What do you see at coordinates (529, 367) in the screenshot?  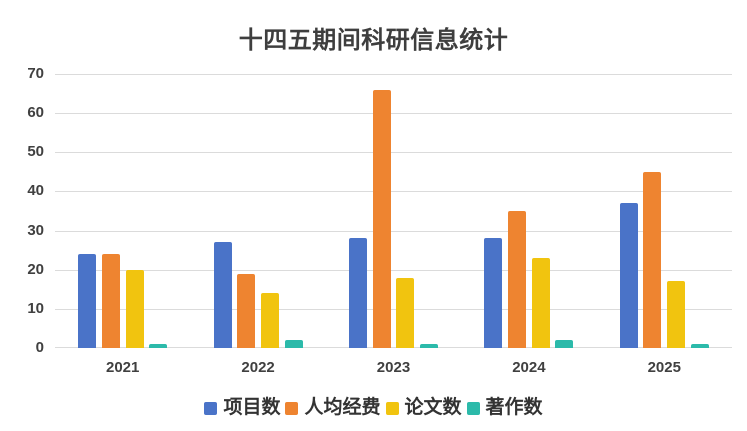 I see `x-tick-label: 2024` at bounding box center [529, 367].